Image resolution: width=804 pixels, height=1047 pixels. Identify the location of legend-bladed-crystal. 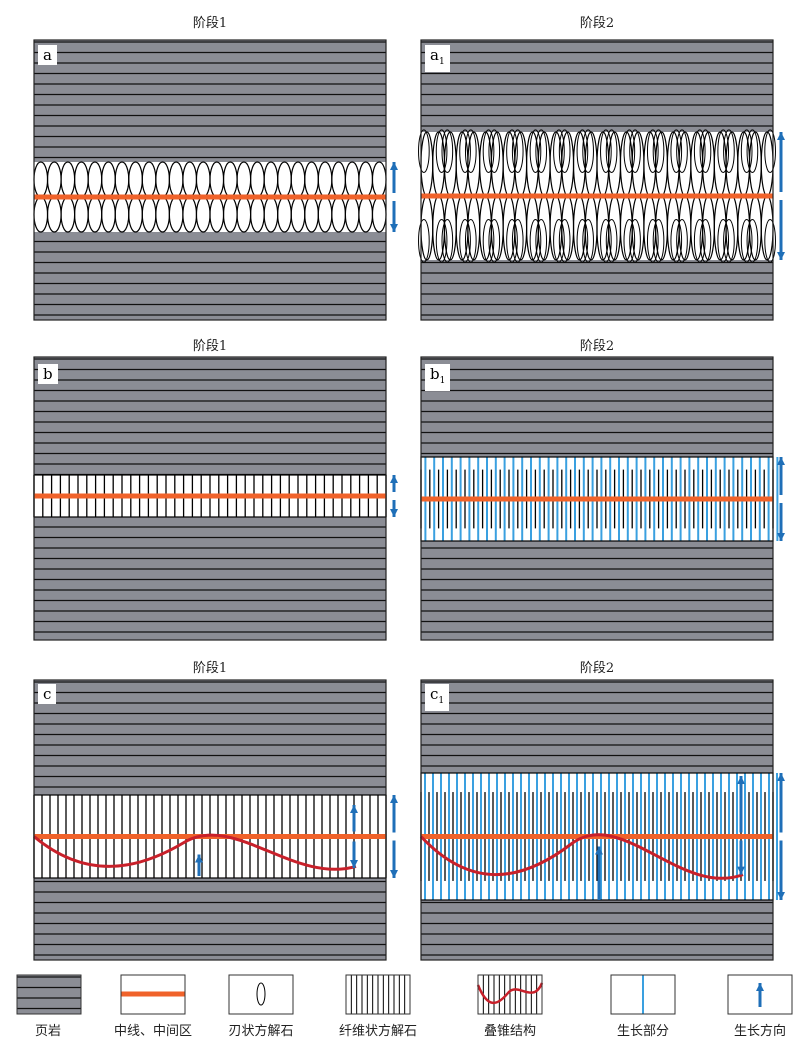
(261, 994).